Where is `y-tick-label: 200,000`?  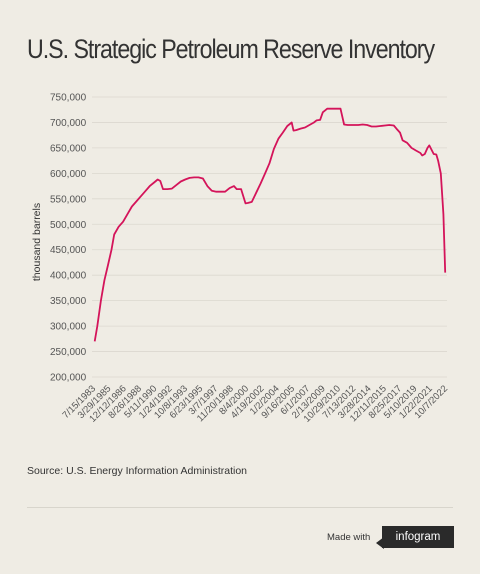
y-tick-label: 200,000 is located at coordinates (68, 378).